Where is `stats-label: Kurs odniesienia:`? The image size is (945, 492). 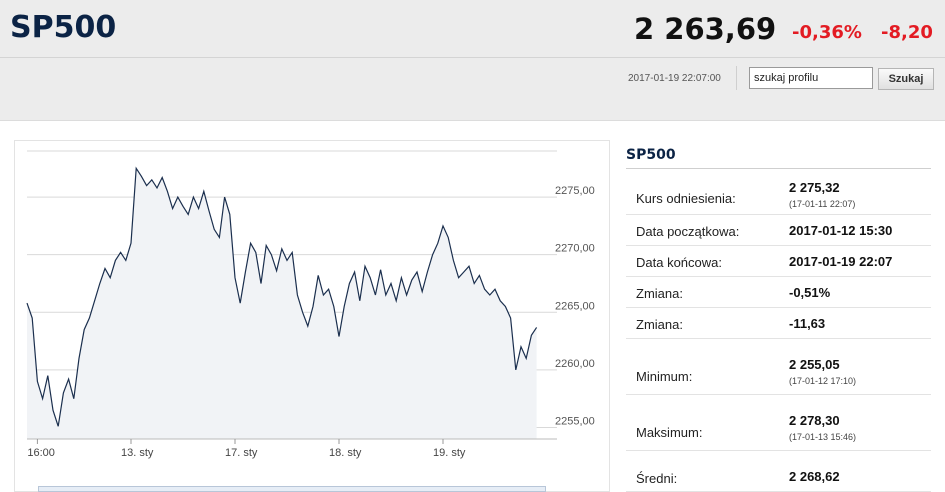
stats-label: Kurs odniesienia: is located at coordinates (686, 198).